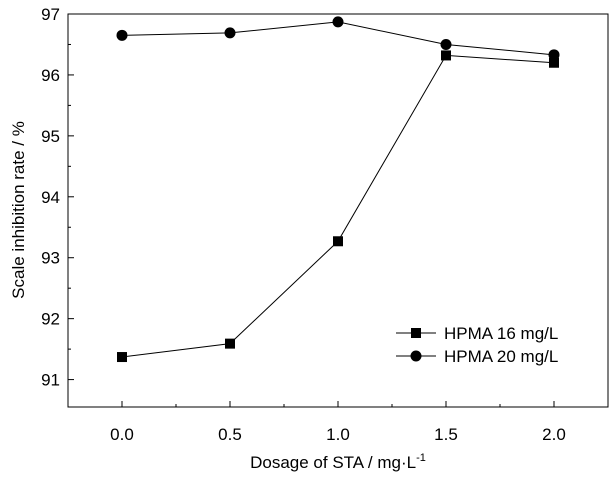 This screenshot has height=478, width=616. Describe the element at coordinates (338, 422) in the screenshot. I see `x-axis-ticks: 0.0 0.5 1.0 1.5 2.0` at that location.